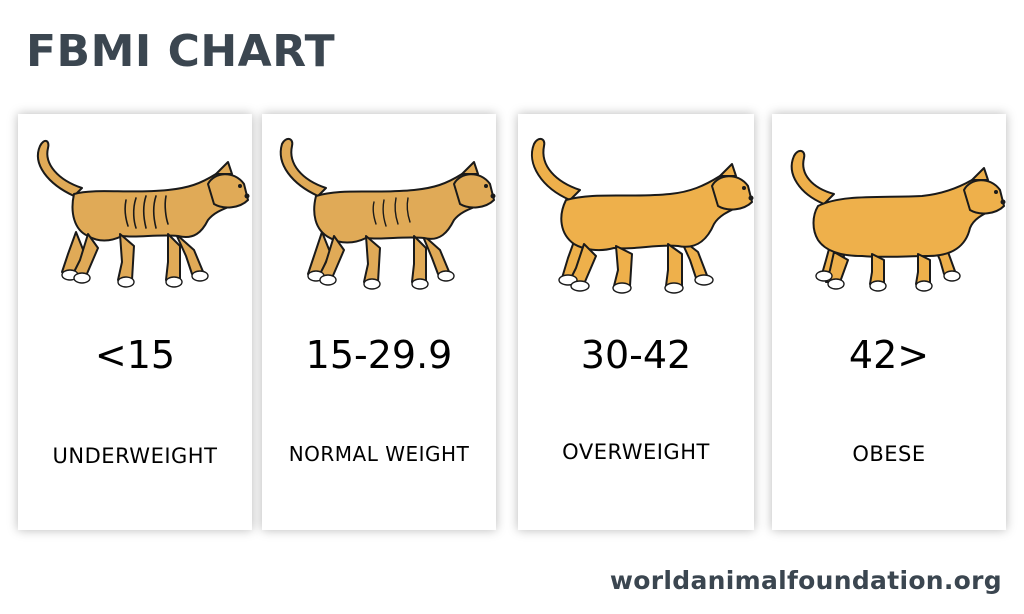 The width and height of the screenshot is (1024, 614). Describe the element at coordinates (379, 454) in the screenshot. I see `category-label: NORMAL WEIGHT` at that location.